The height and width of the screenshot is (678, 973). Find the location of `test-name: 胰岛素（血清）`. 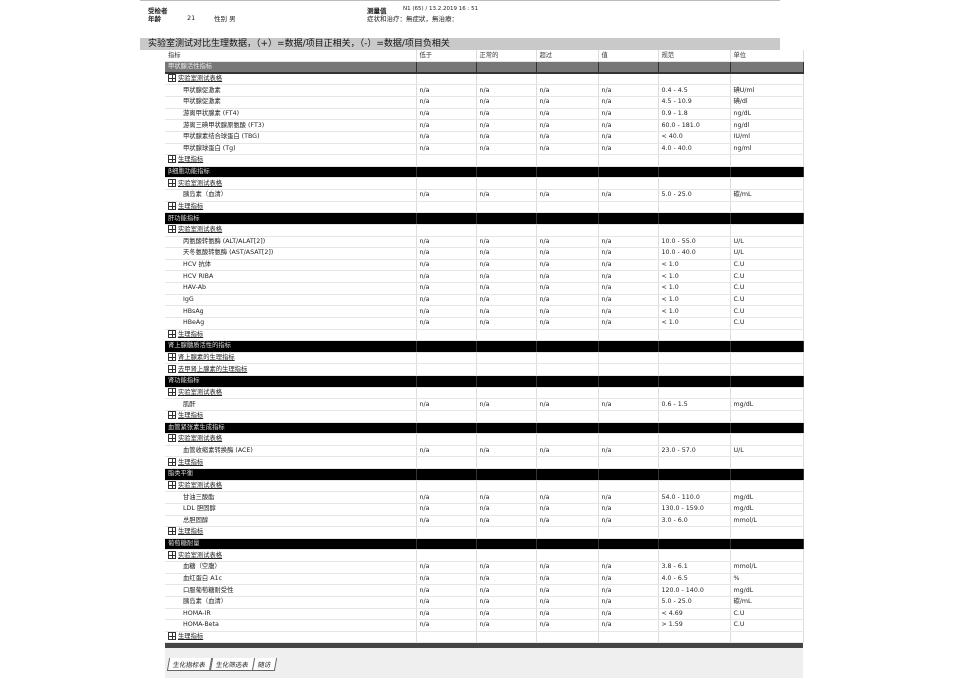

test-name: 胰岛素（血清） is located at coordinates (291, 195).